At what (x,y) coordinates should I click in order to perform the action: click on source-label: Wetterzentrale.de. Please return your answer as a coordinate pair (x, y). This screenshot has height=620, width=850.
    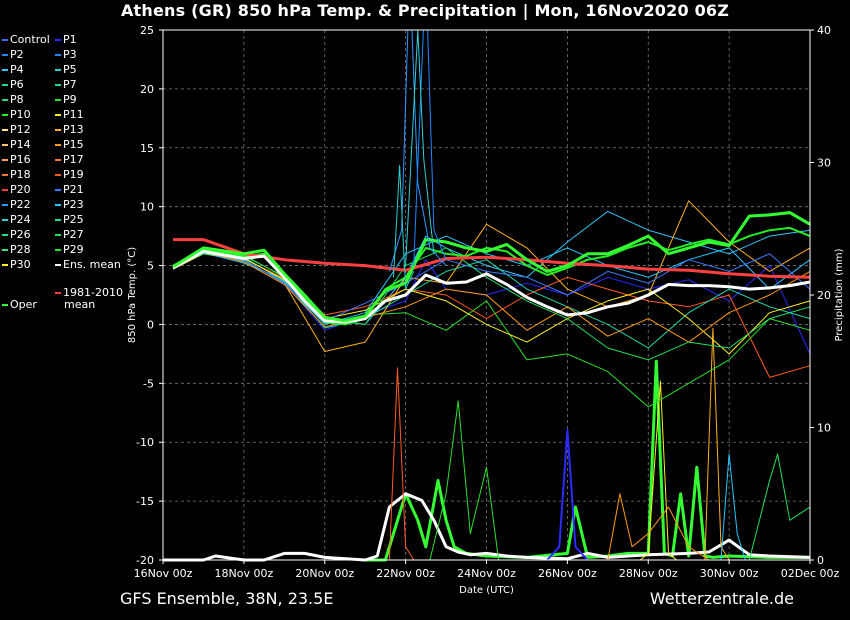
    Looking at the image, I should click on (721, 598).